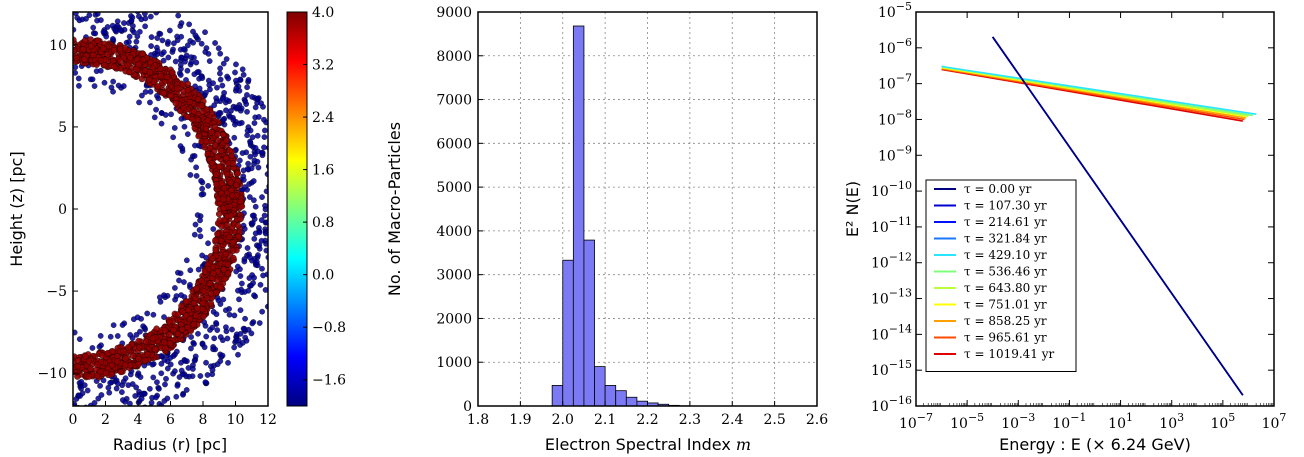 This screenshot has height=457, width=1304. Describe the element at coordinates (520, 420) in the screenshot. I see `histogram-x-tick: 1.9` at that location.